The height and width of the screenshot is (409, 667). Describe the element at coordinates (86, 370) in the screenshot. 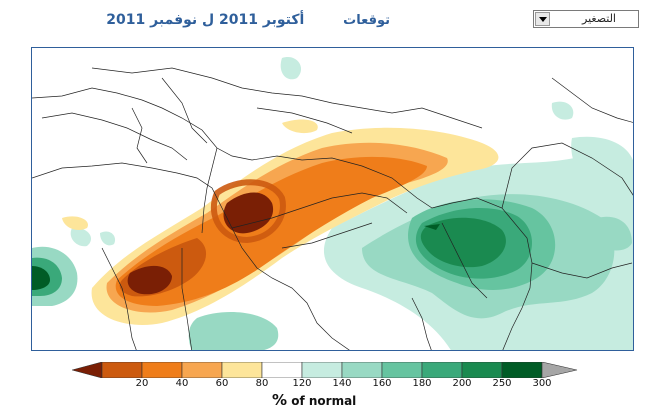

I see `legend-arrow-left` at that location.